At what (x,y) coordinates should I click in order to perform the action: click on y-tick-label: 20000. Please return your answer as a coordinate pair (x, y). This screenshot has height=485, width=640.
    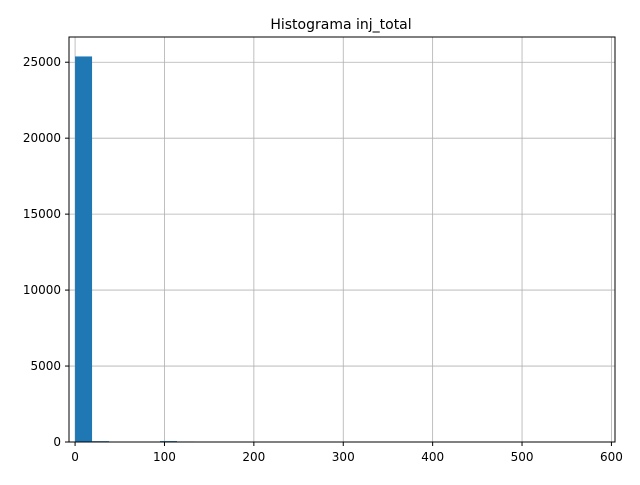
    Looking at the image, I should click on (42, 138).